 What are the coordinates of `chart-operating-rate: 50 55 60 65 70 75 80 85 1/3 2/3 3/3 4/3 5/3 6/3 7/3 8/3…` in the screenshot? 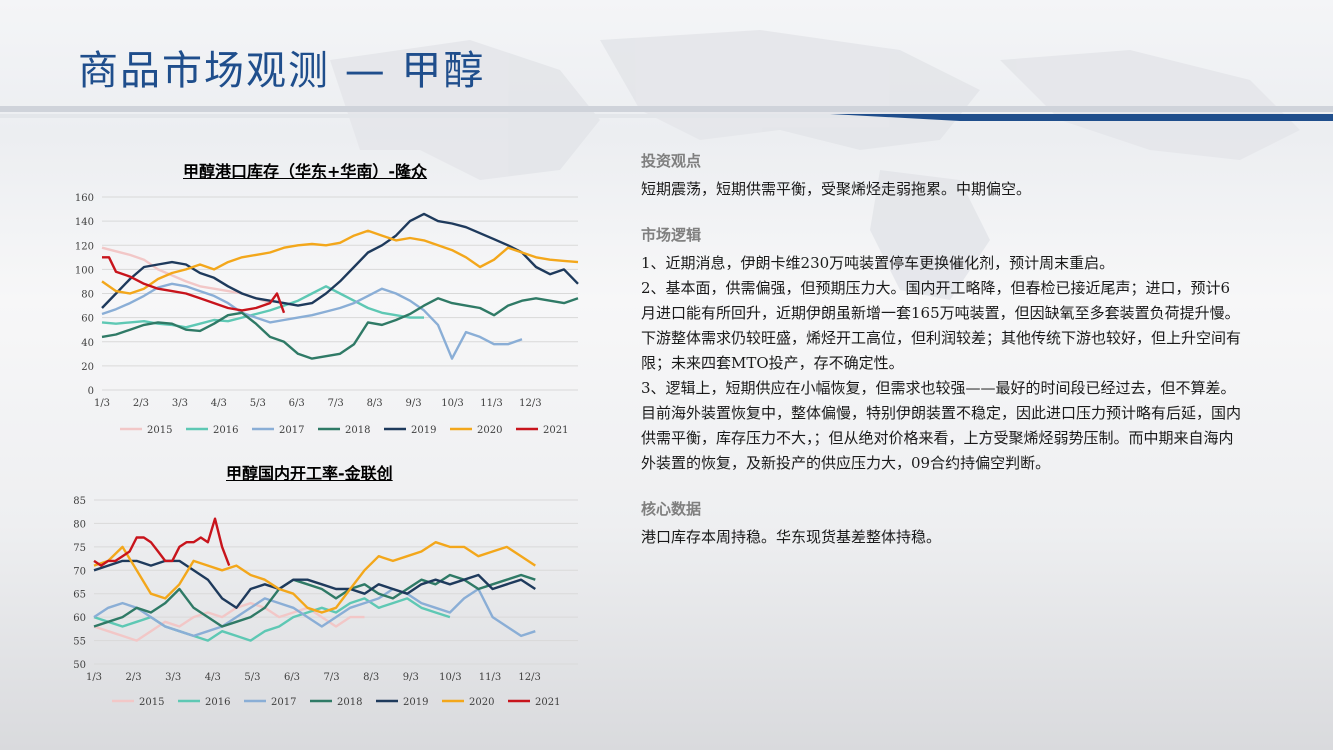 It's located at (325, 602).